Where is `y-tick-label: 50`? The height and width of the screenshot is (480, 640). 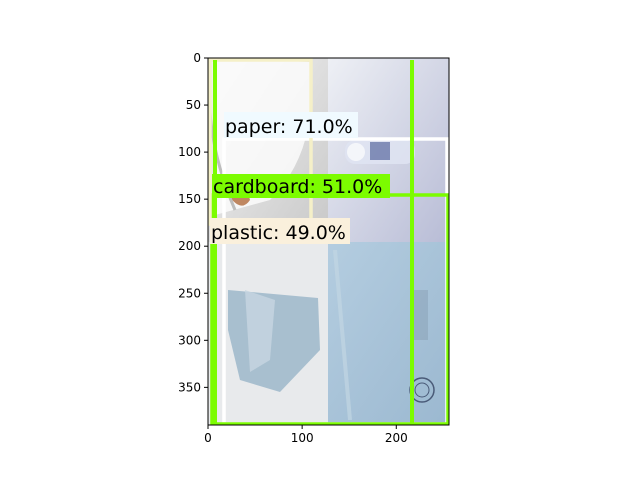
y-tick-label: 50 is located at coordinates (193, 105).